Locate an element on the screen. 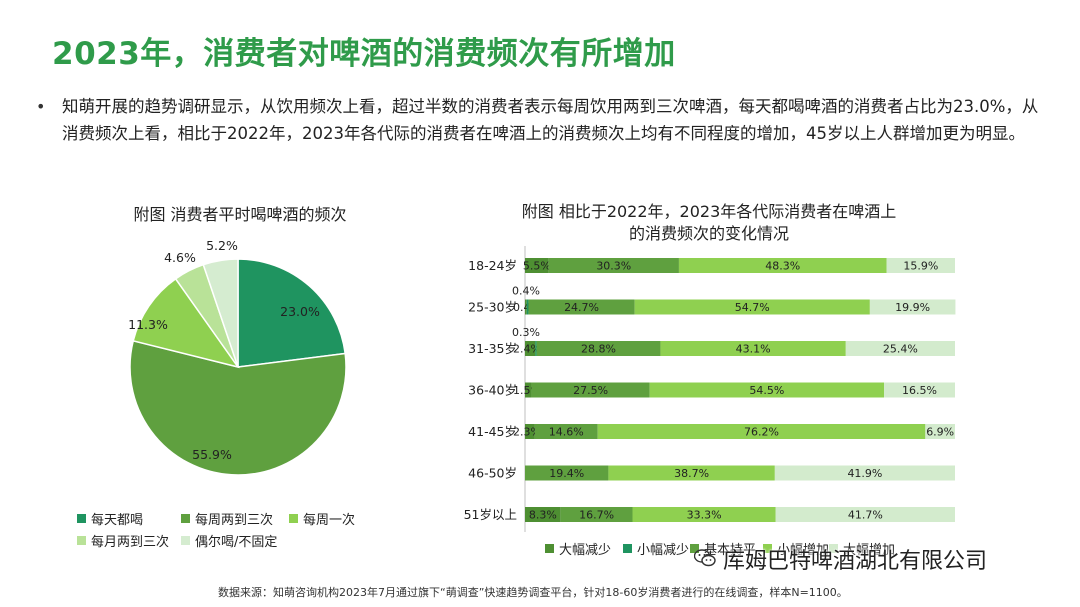 This screenshot has width=1080, height=607. bar-value-label-6-4: 38.7% is located at coordinates (691, 473).